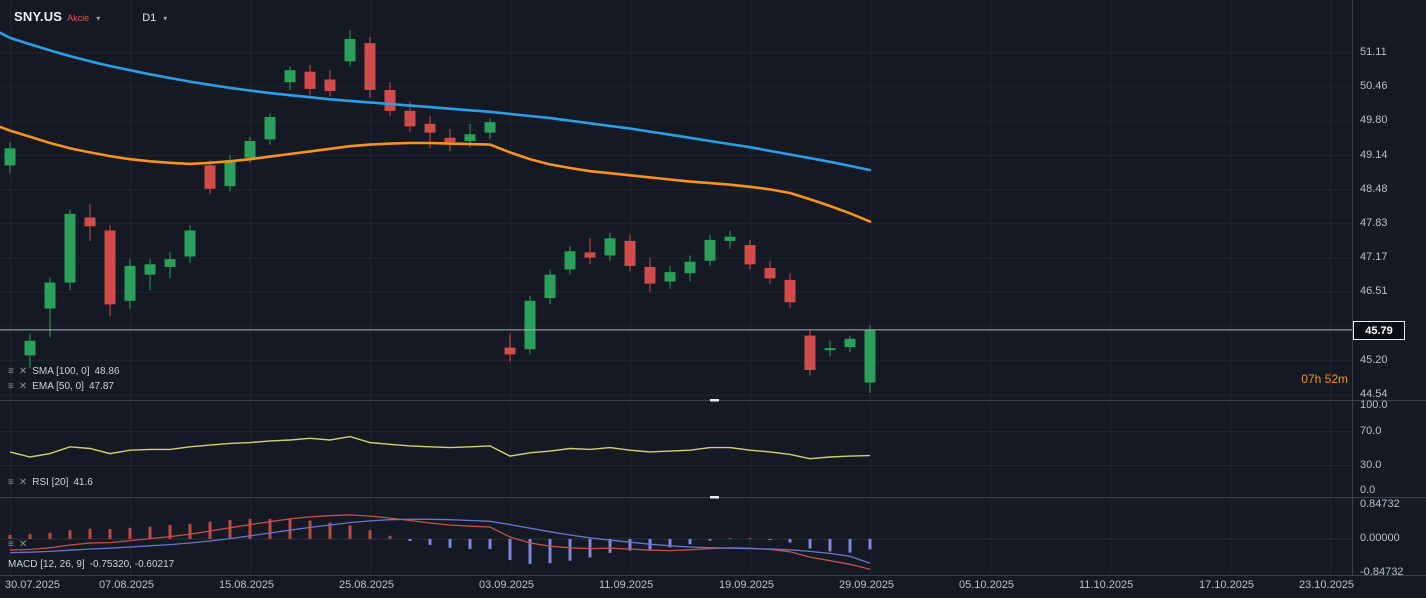 The image size is (1426, 598). I want to click on rsi-indicator-row: ≡ ✕ RSI [20] 41.6, so click(50, 482).